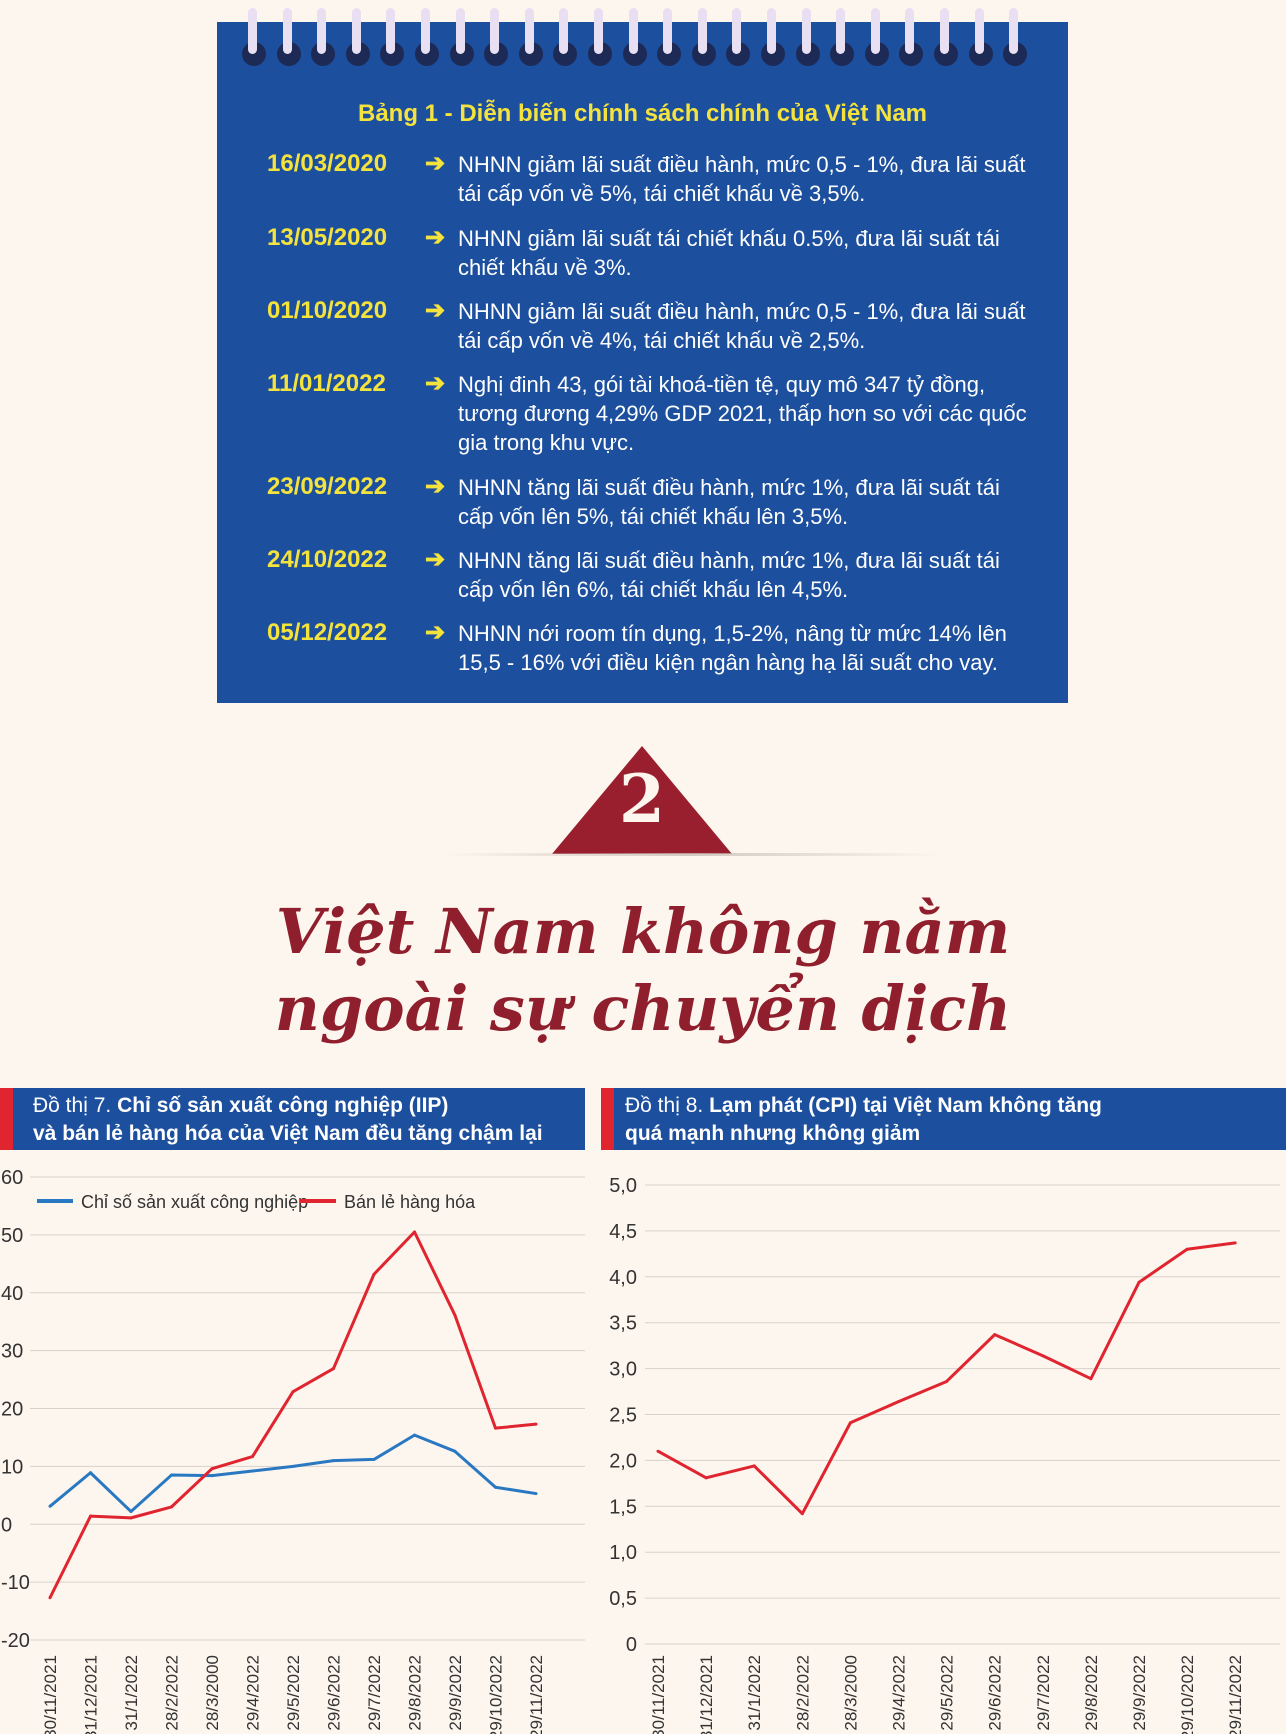 The width and height of the screenshot is (1286, 1734). Describe the element at coordinates (623, 1278) in the screenshot. I see `chart8-y-tick-label: 4,0` at that location.